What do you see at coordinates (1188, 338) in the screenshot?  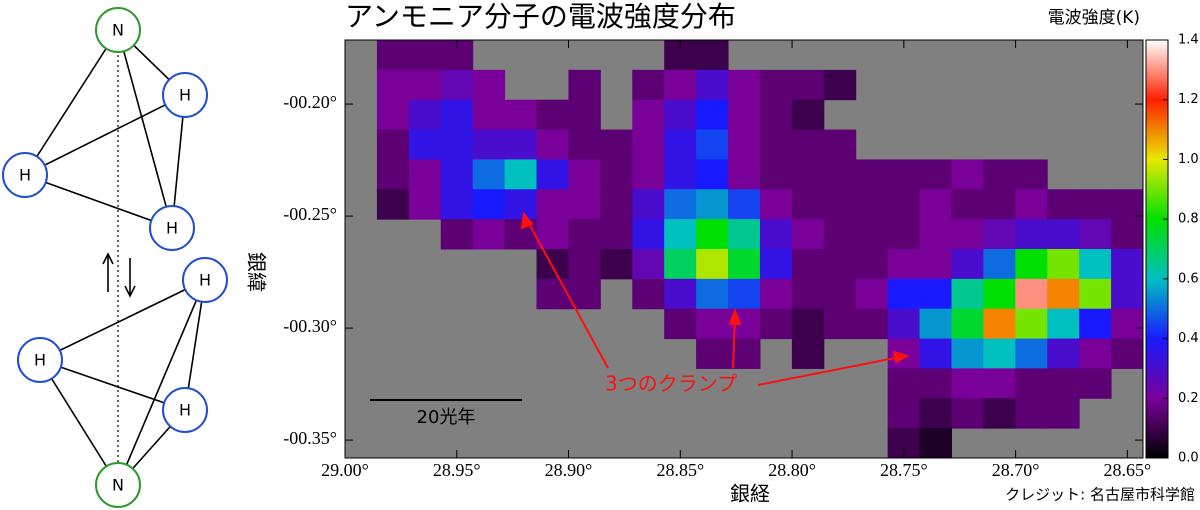 I see `colorbar-tick-label: 0.4` at bounding box center [1188, 338].